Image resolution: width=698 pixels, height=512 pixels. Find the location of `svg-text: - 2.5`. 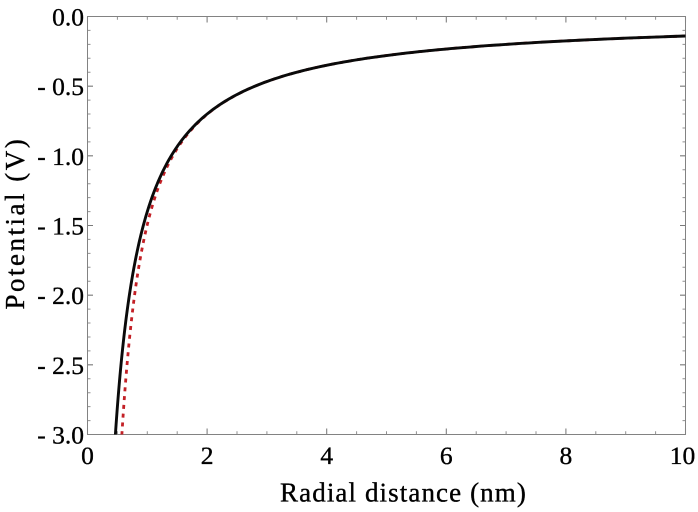

svg-text: - 2.5 is located at coordinates (60, 365).